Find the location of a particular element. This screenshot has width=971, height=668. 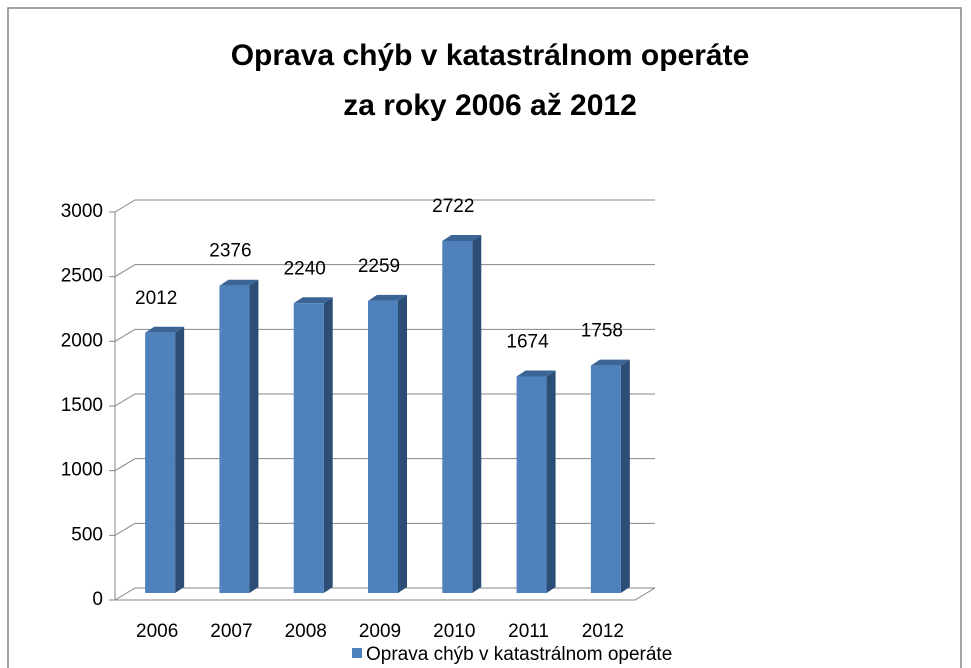

legend-label: Oprava chýb v katastrálnom operáte is located at coordinates (519, 654).